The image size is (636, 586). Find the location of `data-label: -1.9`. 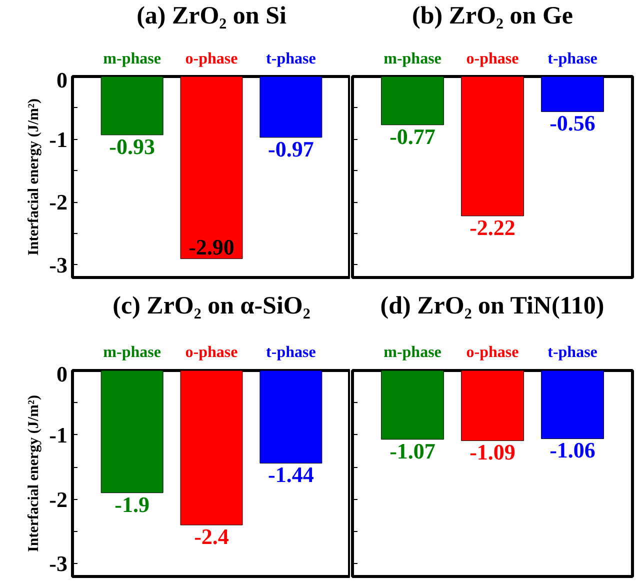

data-label: -1.9 is located at coordinates (132, 504).